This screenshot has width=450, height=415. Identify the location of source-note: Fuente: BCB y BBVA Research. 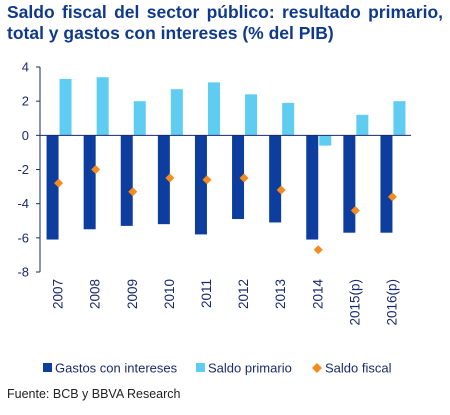
(94, 394).